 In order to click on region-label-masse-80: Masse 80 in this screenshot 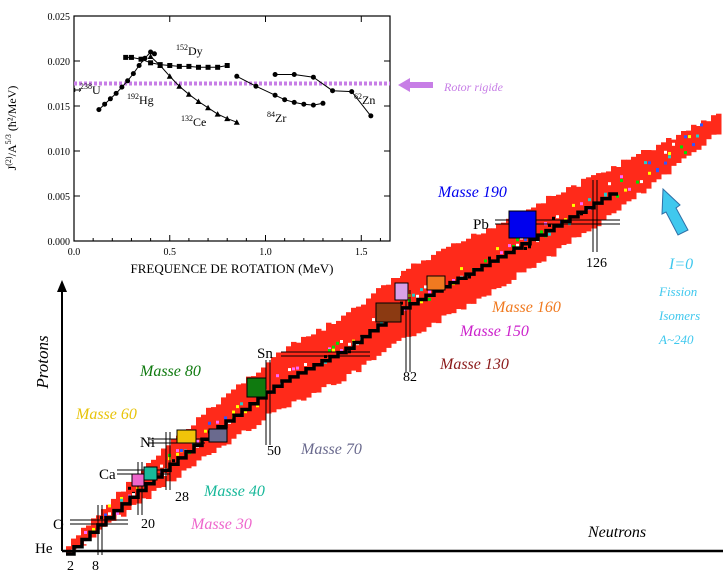, I will do `click(170, 371)`.